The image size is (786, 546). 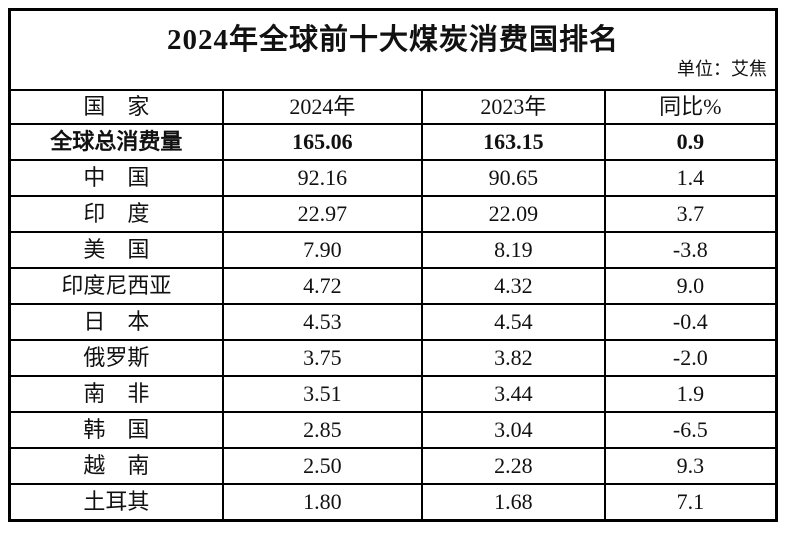 What do you see at coordinates (322, 322) in the screenshot?
I see `cell-2024: 4.53` at bounding box center [322, 322].